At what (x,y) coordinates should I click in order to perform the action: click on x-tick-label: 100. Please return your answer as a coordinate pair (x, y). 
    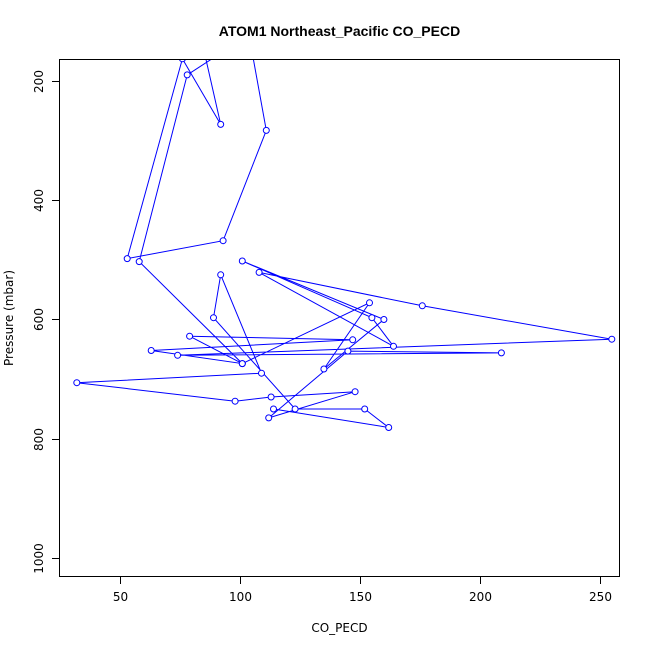
    Looking at the image, I should click on (240, 597).